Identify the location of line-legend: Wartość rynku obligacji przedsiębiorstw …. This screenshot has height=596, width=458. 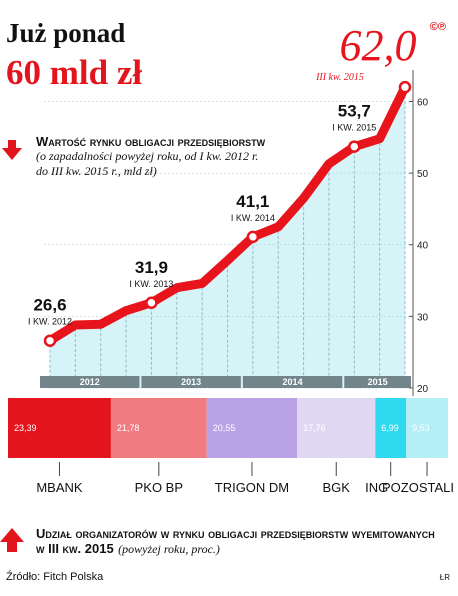
(151, 156).